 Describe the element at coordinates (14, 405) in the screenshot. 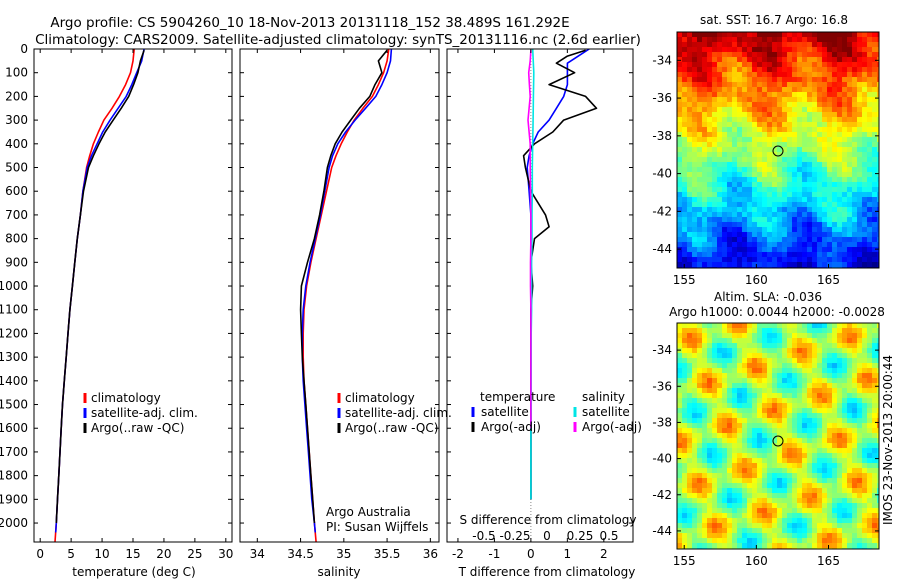

I see `y-tick-label: 1500` at that location.